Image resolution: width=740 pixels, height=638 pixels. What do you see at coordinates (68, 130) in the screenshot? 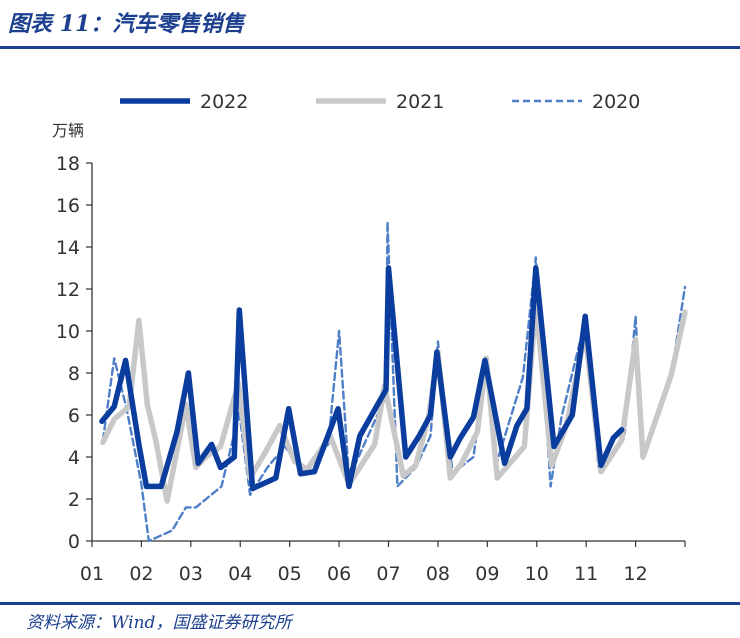
I see `y-axis-unit-label: 万辆` at bounding box center [68, 130].